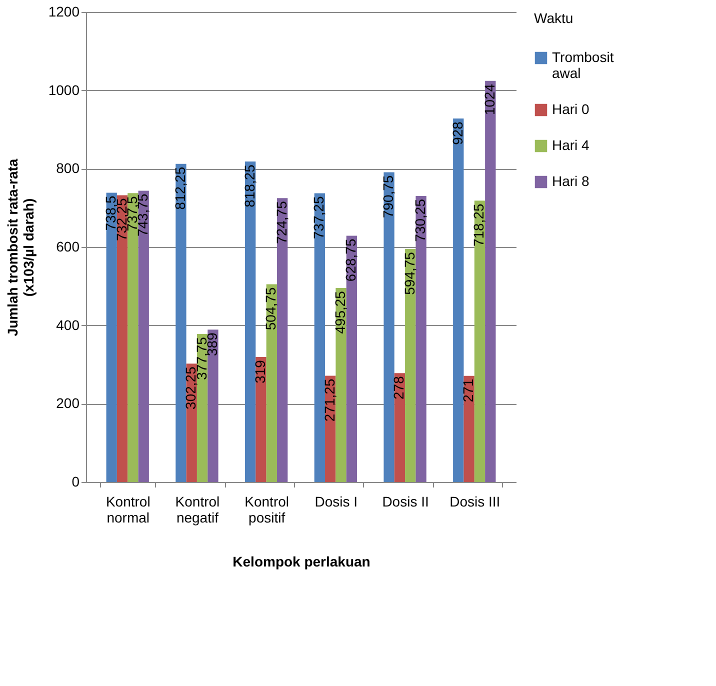  I want to click on y-tick-label: 200, so click(68, 403).